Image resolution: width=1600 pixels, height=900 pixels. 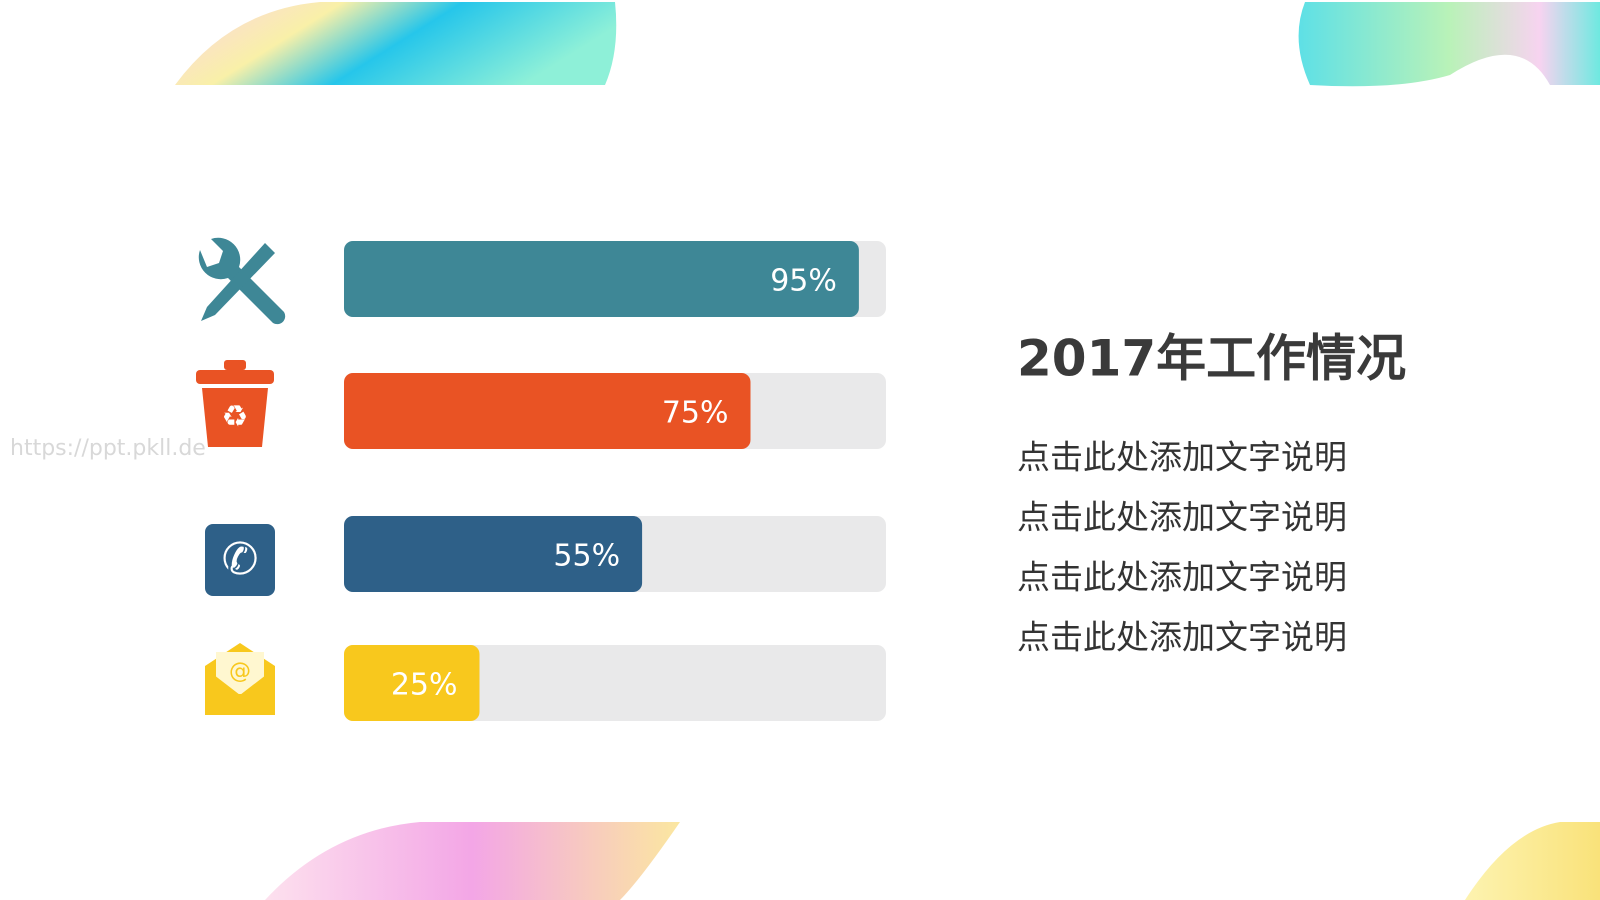 I want to click on recycle-bin-icon: ♻, so click(x=235, y=403).